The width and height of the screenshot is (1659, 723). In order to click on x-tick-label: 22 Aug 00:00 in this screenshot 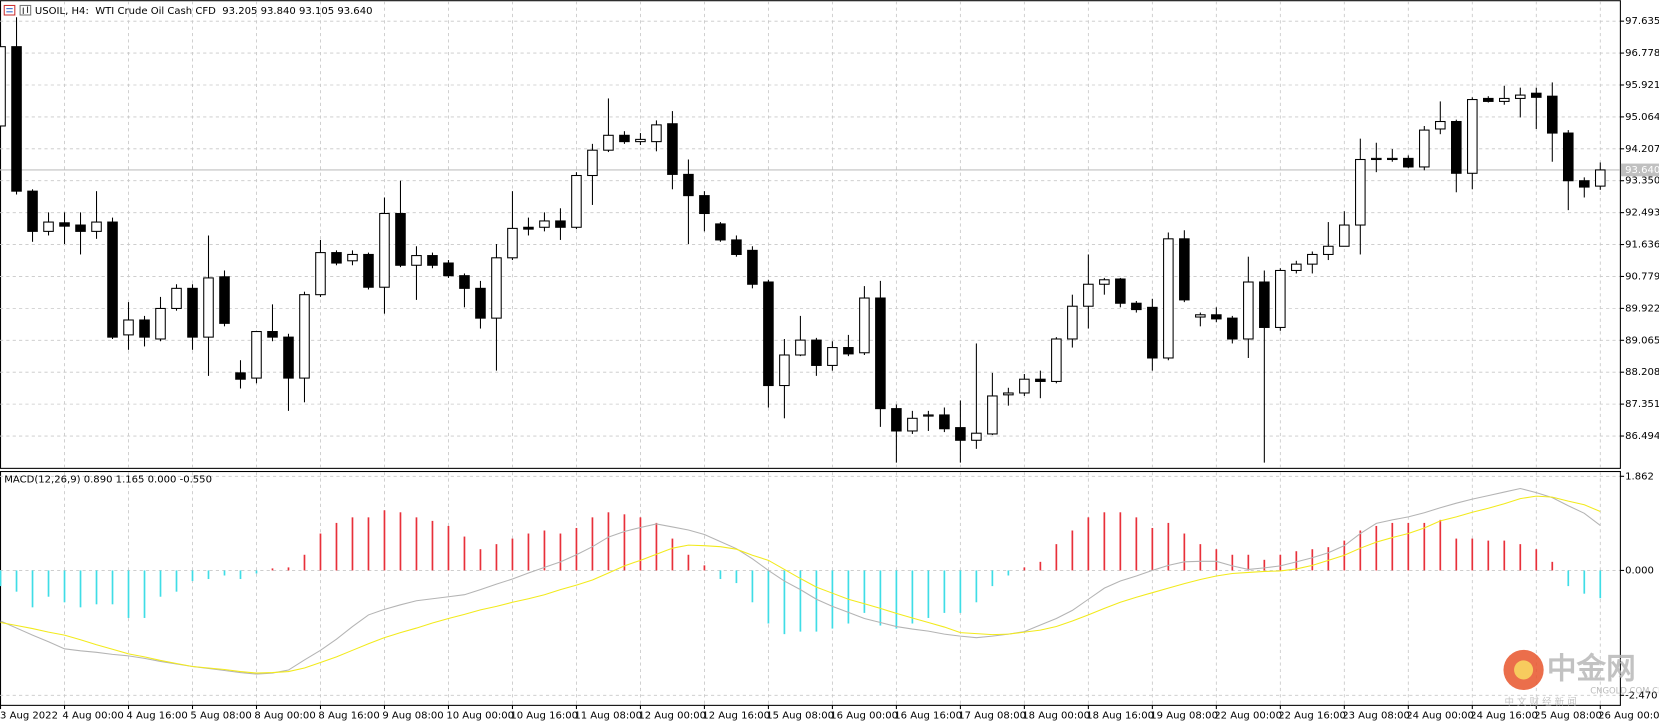, I will do `click(1248, 715)`.